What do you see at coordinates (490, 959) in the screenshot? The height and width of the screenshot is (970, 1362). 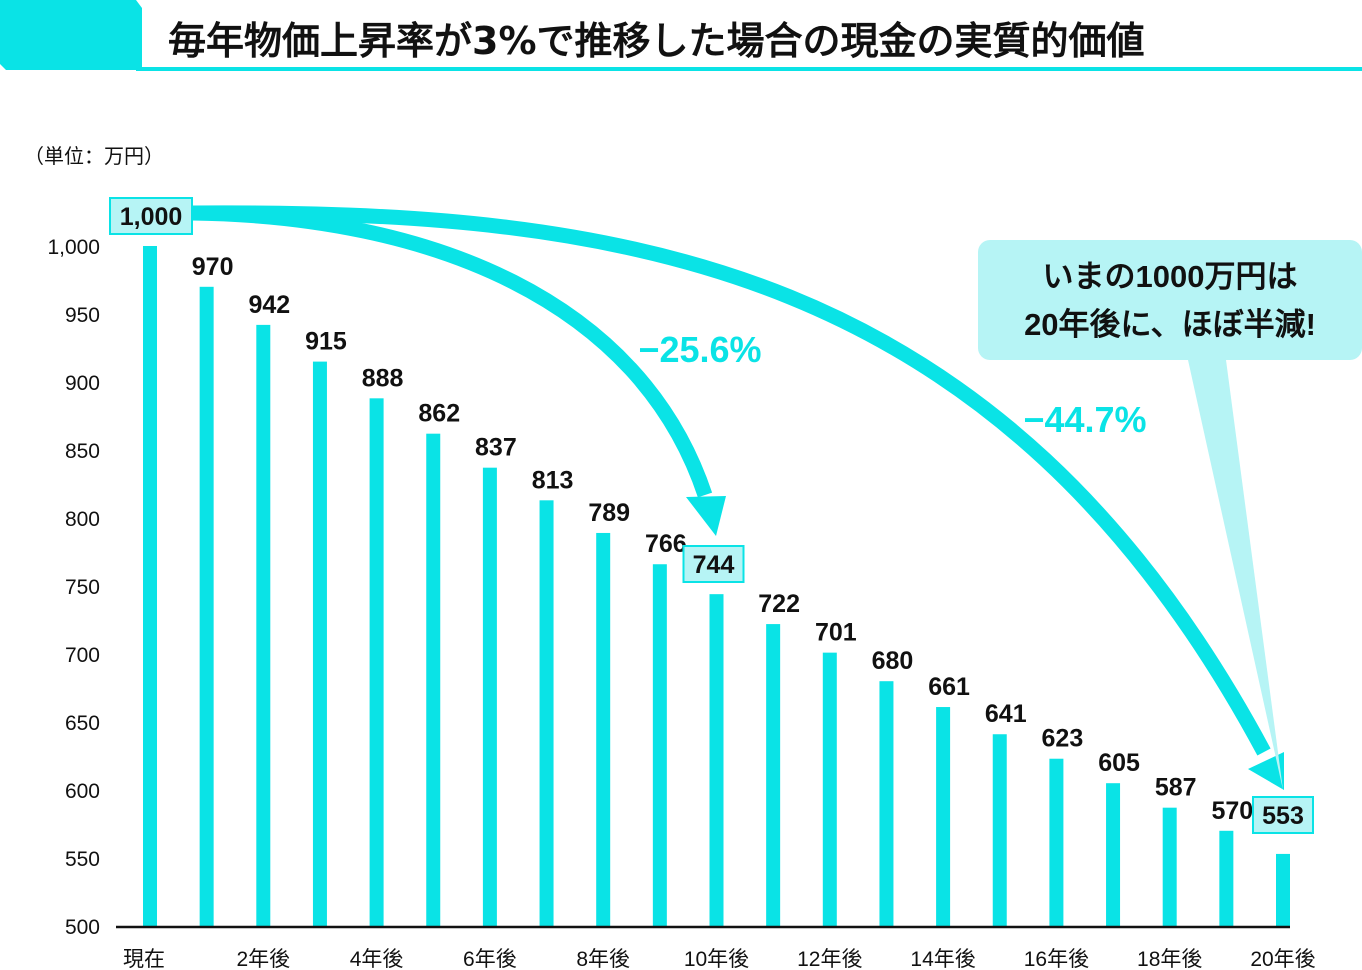 I see `x-tick-label: 6年後` at bounding box center [490, 959].